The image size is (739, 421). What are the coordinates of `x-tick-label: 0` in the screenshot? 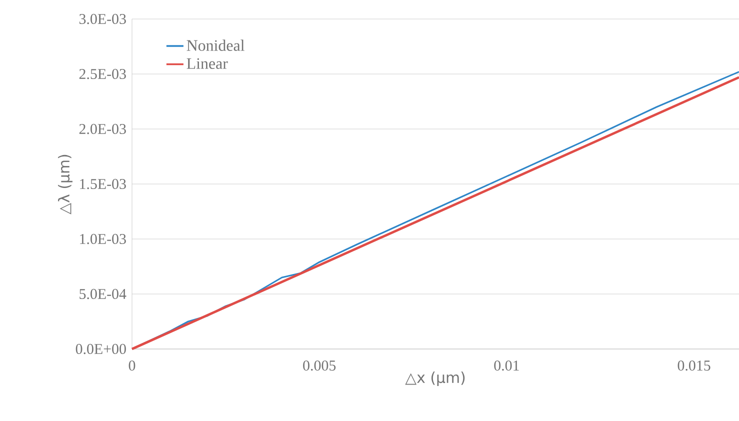 It's located at (132, 365).